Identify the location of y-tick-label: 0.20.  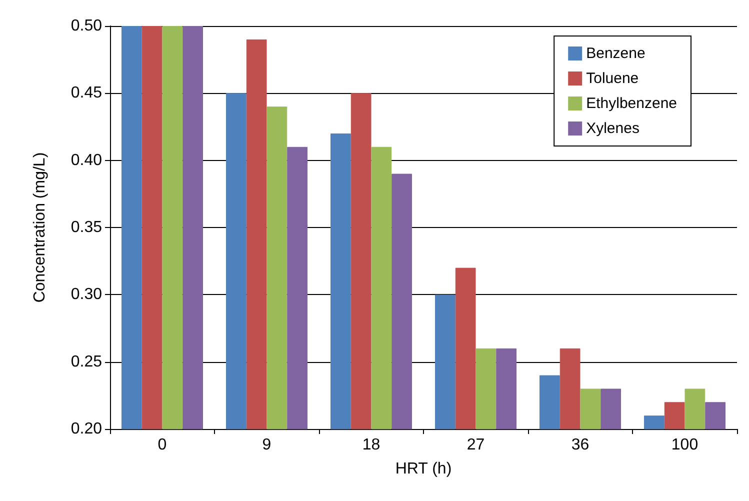
(86, 429).